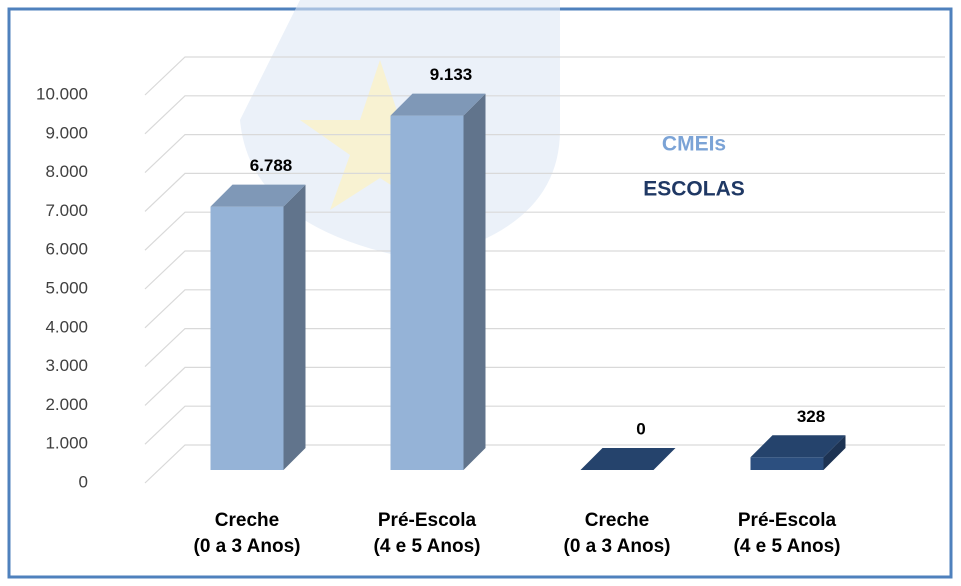 The width and height of the screenshot is (961, 586). I want to click on y-tick-label: 3.000, so click(66, 365).